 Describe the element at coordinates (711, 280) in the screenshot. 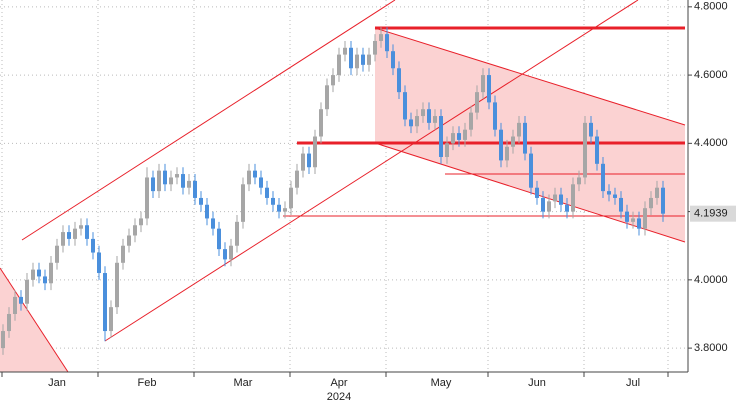

I see `y-tick-label: 4.0000` at that location.